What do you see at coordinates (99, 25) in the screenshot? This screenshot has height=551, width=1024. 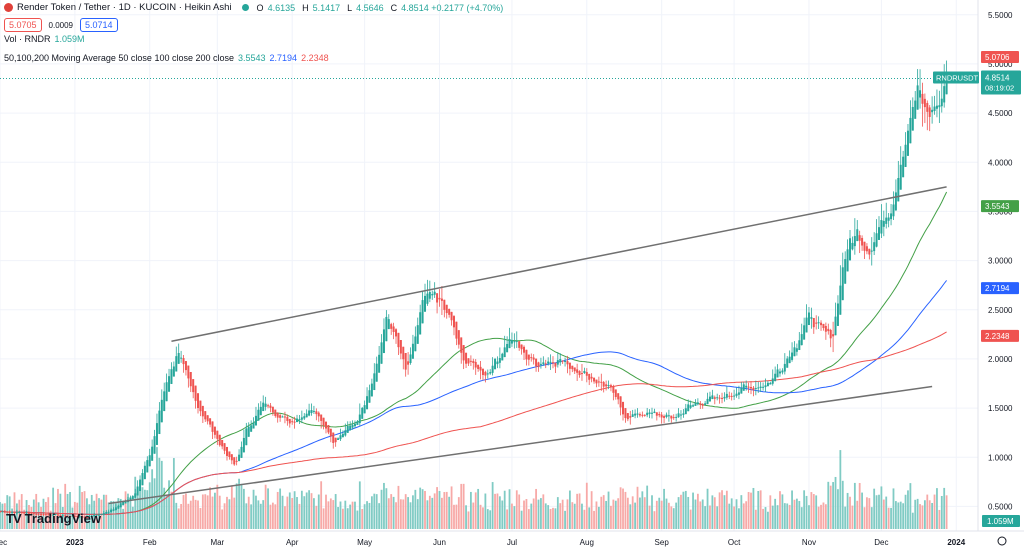 I see `buy-price-button: 5.0714` at bounding box center [99, 25].